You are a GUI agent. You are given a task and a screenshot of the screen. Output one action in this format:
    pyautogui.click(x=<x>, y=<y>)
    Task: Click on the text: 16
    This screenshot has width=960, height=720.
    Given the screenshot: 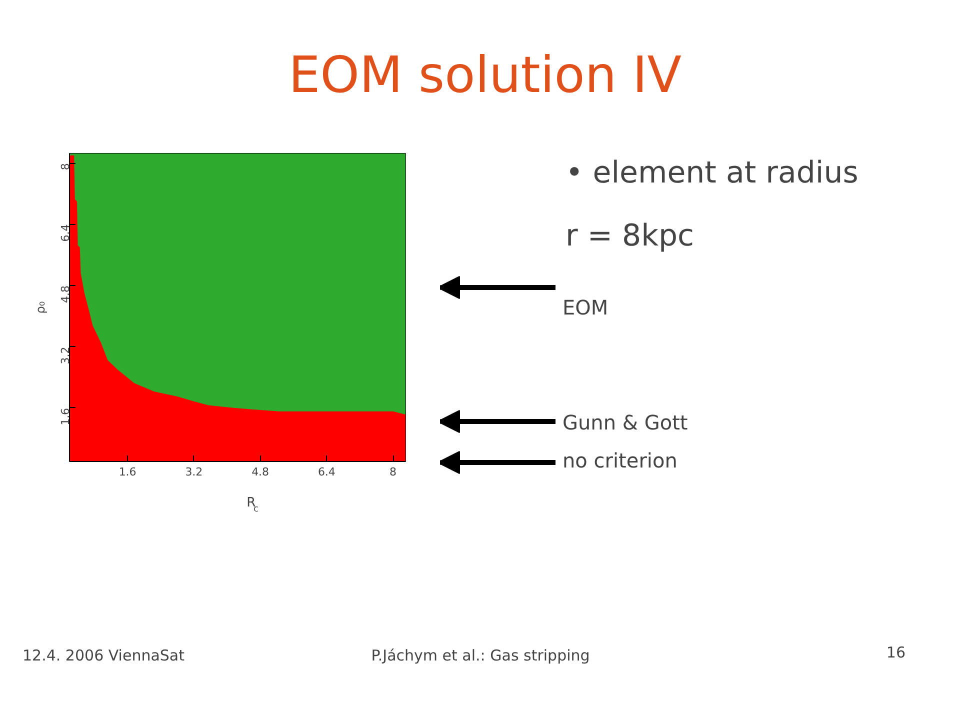 What is the action you would take?
    pyautogui.click(x=896, y=653)
    